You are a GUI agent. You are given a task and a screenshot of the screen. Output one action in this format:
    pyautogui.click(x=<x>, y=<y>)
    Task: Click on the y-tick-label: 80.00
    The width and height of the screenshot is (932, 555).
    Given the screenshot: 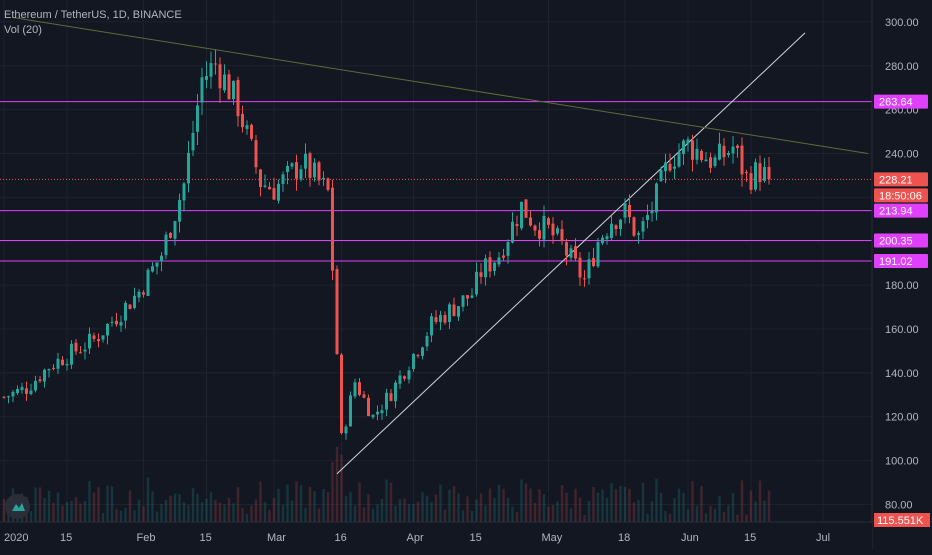 What is the action you would take?
    pyautogui.click(x=899, y=505)
    